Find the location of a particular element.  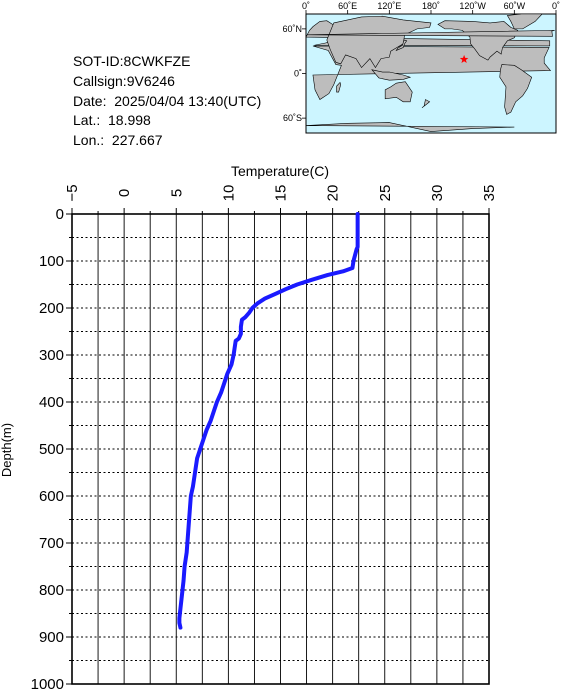

x-axis-label: Temperature(C) is located at coordinates (280, 171).